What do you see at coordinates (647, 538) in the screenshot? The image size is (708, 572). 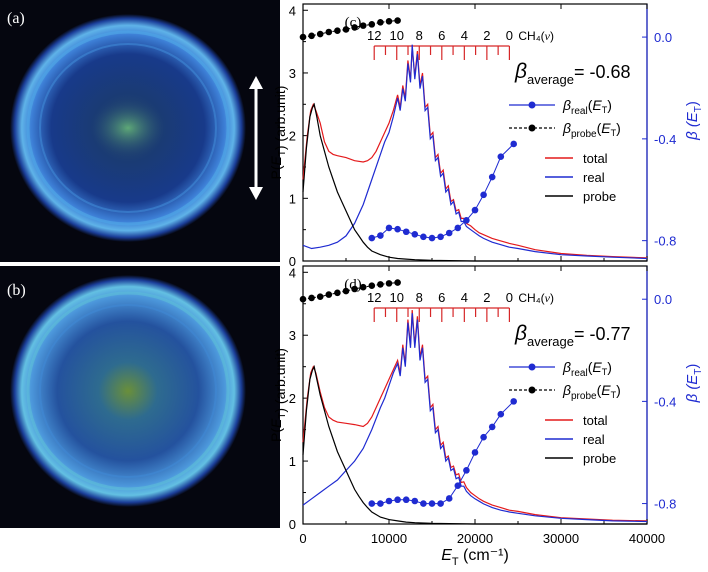 I see `x-tick-label: 40000` at bounding box center [647, 538].